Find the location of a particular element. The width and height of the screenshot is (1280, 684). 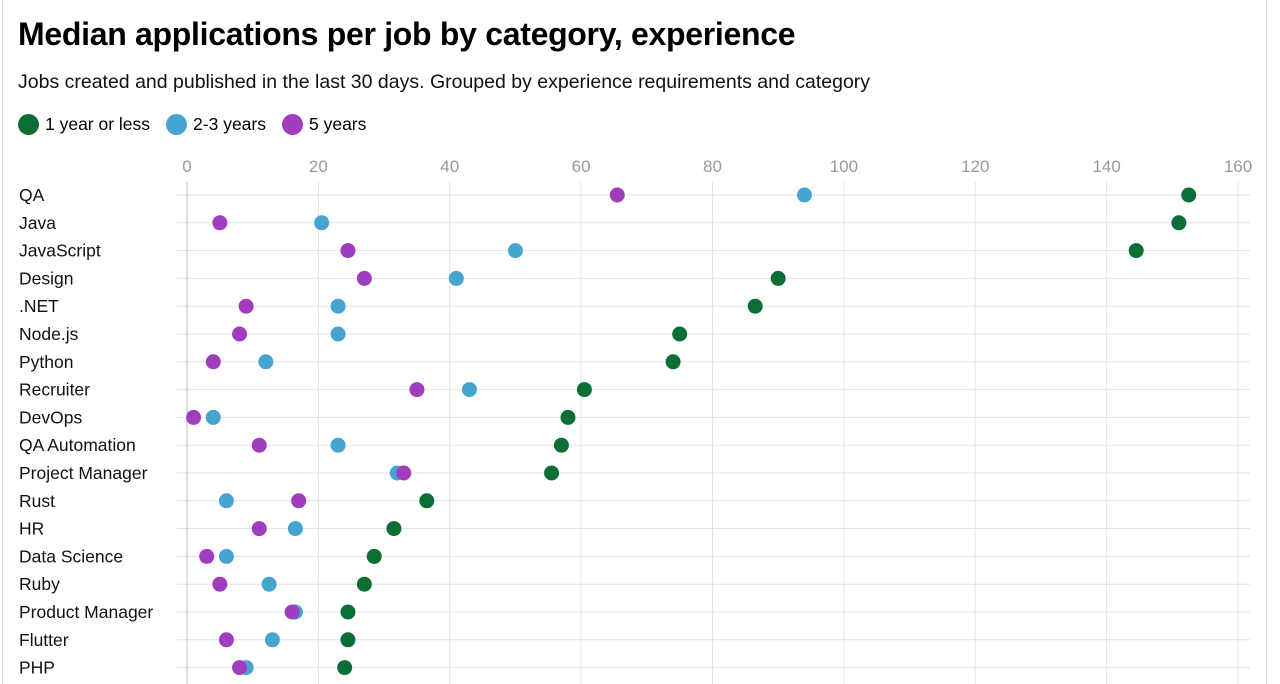

point-5-years-node-js is located at coordinates (240, 334).